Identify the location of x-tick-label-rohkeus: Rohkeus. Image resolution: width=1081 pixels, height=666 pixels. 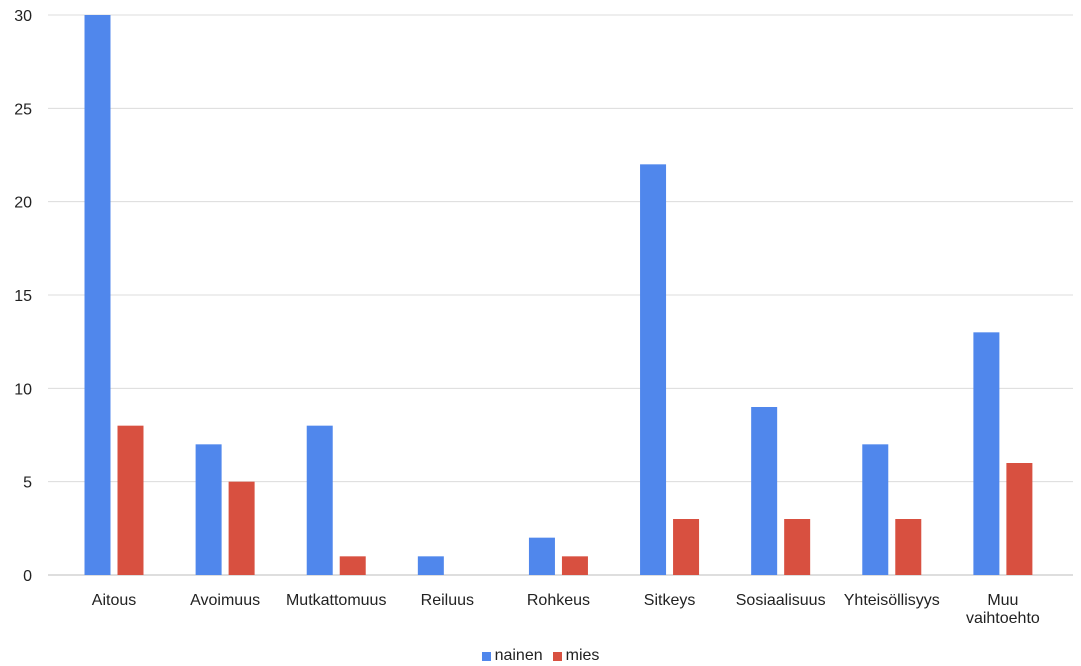
(558, 600).